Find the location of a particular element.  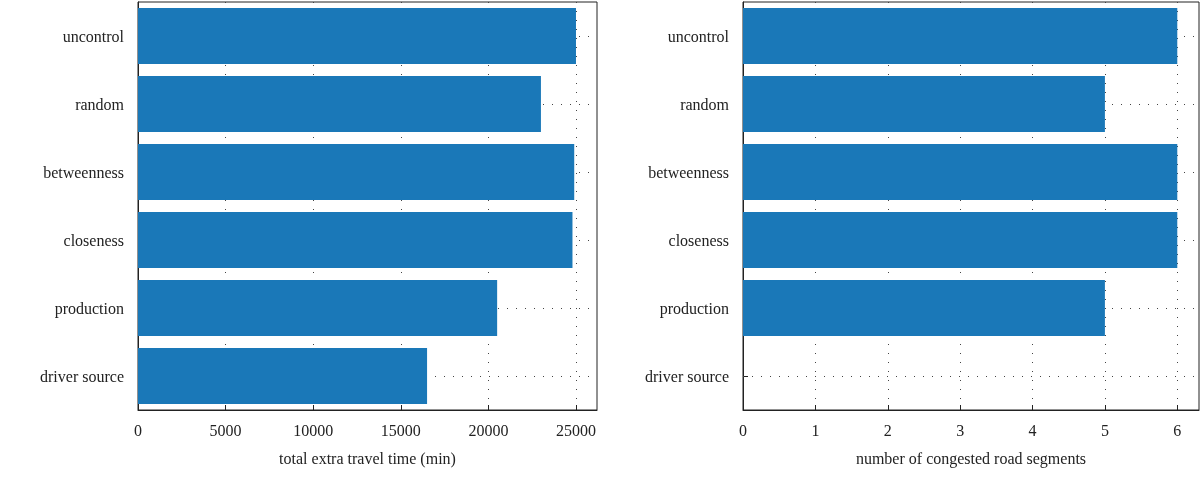

x-tick-label: 15000 is located at coordinates (400, 430).